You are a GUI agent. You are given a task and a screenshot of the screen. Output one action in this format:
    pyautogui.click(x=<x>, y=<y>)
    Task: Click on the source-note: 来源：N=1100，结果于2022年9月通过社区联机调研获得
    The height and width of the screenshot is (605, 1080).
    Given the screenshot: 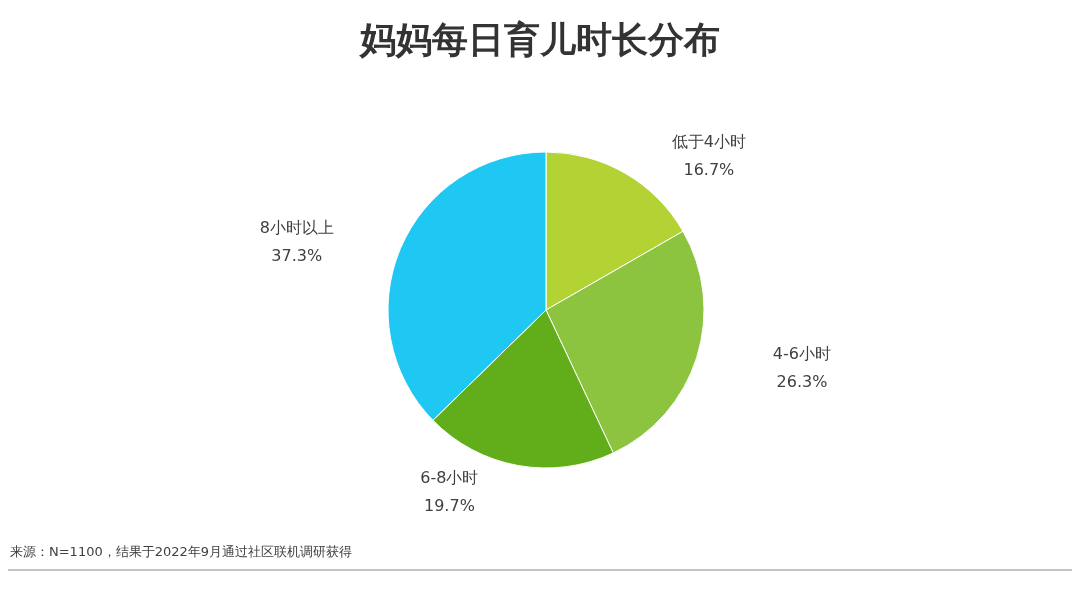 What is the action you would take?
    pyautogui.click(x=181, y=551)
    